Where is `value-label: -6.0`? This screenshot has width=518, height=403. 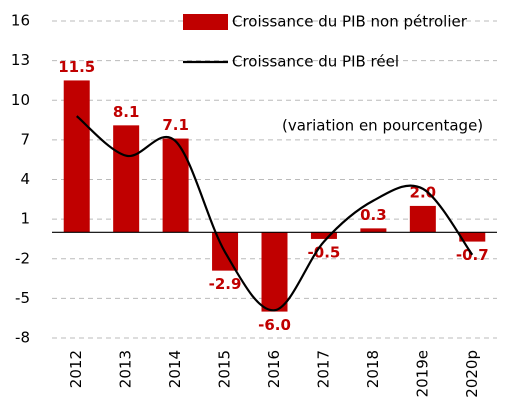
value-label: -6.0 is located at coordinates (274, 325).